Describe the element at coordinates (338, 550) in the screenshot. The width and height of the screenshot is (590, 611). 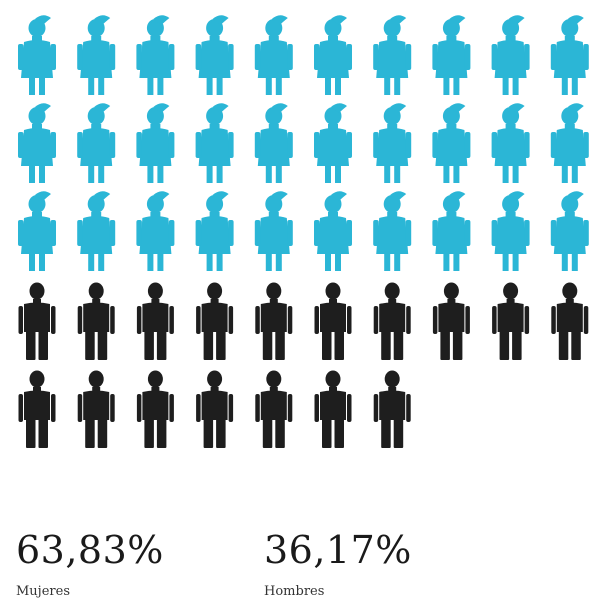
I see `men-percent: 36,17%` at that location.